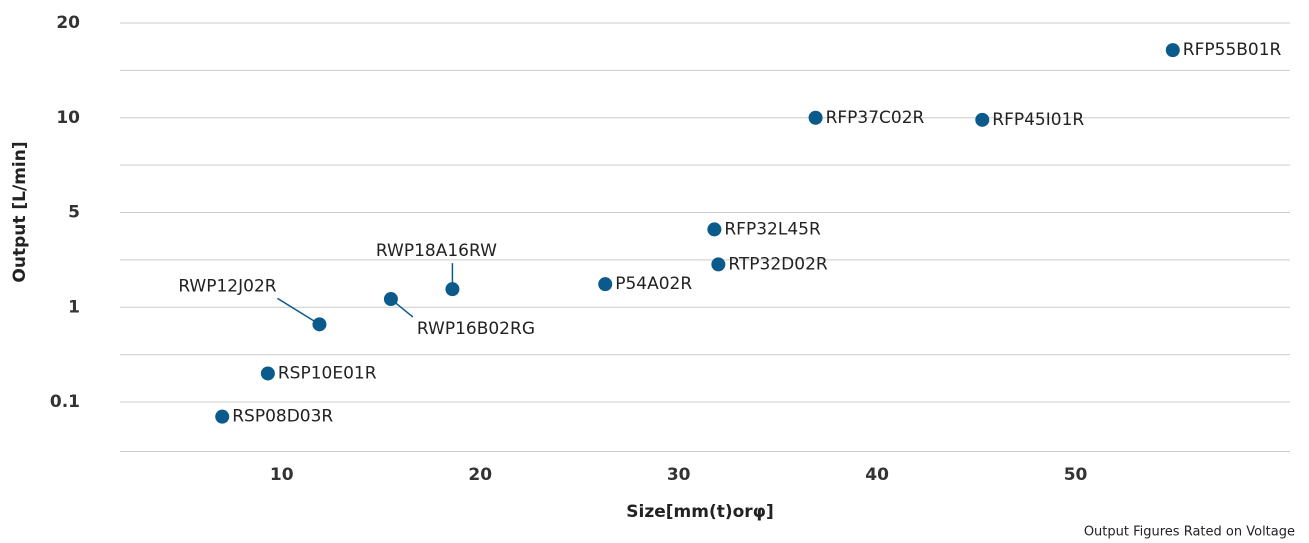 This screenshot has height=543, width=1309. I want to click on point-label: RTP32D02R, so click(778, 264).